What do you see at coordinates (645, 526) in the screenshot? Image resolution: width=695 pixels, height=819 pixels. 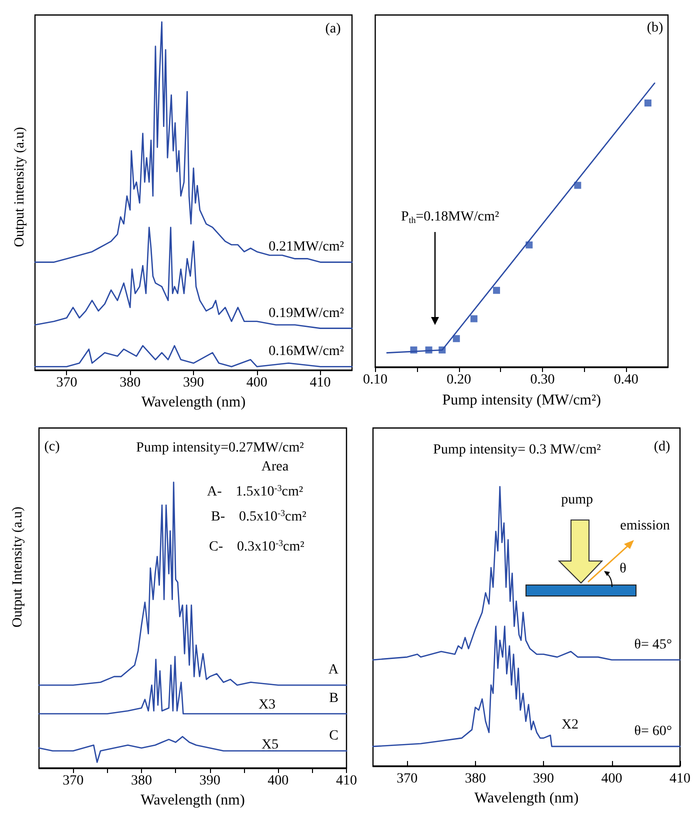 I see `annotation: emission` at bounding box center [645, 526].